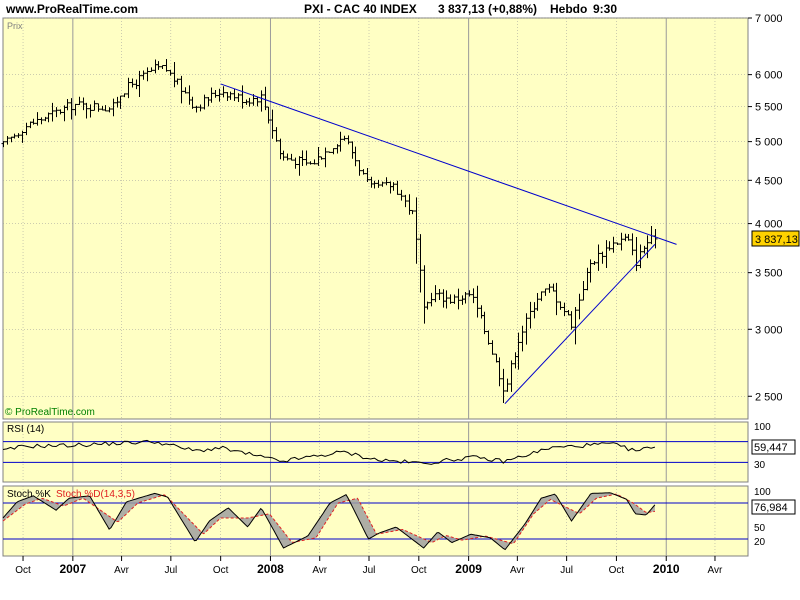 This screenshot has height=600, width=800. What do you see at coordinates (360, 9) in the screenshot?
I see `instrument-name: PXI - CAC 40 INDEX` at bounding box center [360, 9].